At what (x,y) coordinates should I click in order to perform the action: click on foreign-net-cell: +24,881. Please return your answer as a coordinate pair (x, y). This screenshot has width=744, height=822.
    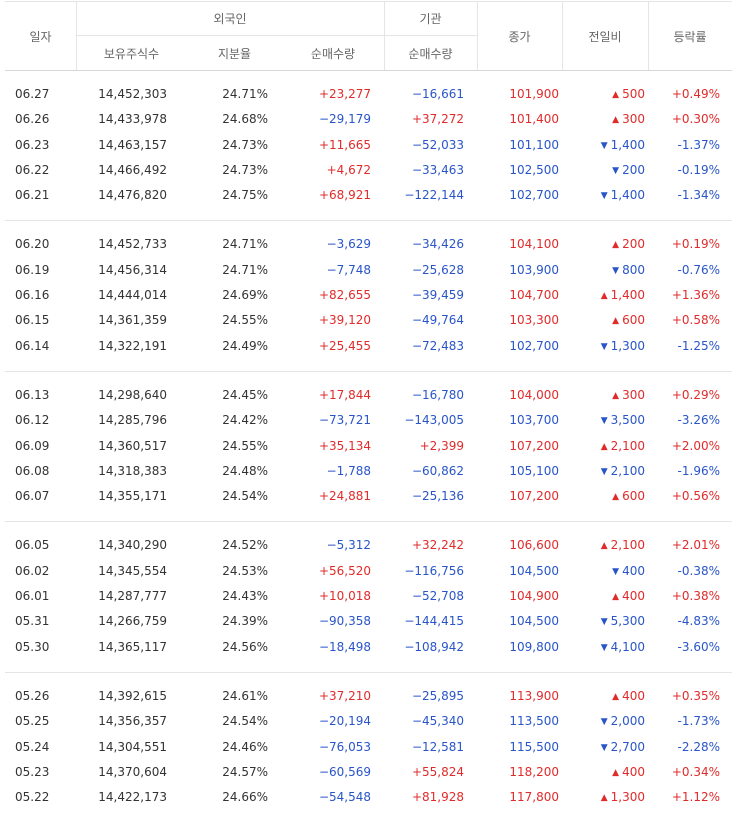
    Looking at the image, I should click on (344, 496).